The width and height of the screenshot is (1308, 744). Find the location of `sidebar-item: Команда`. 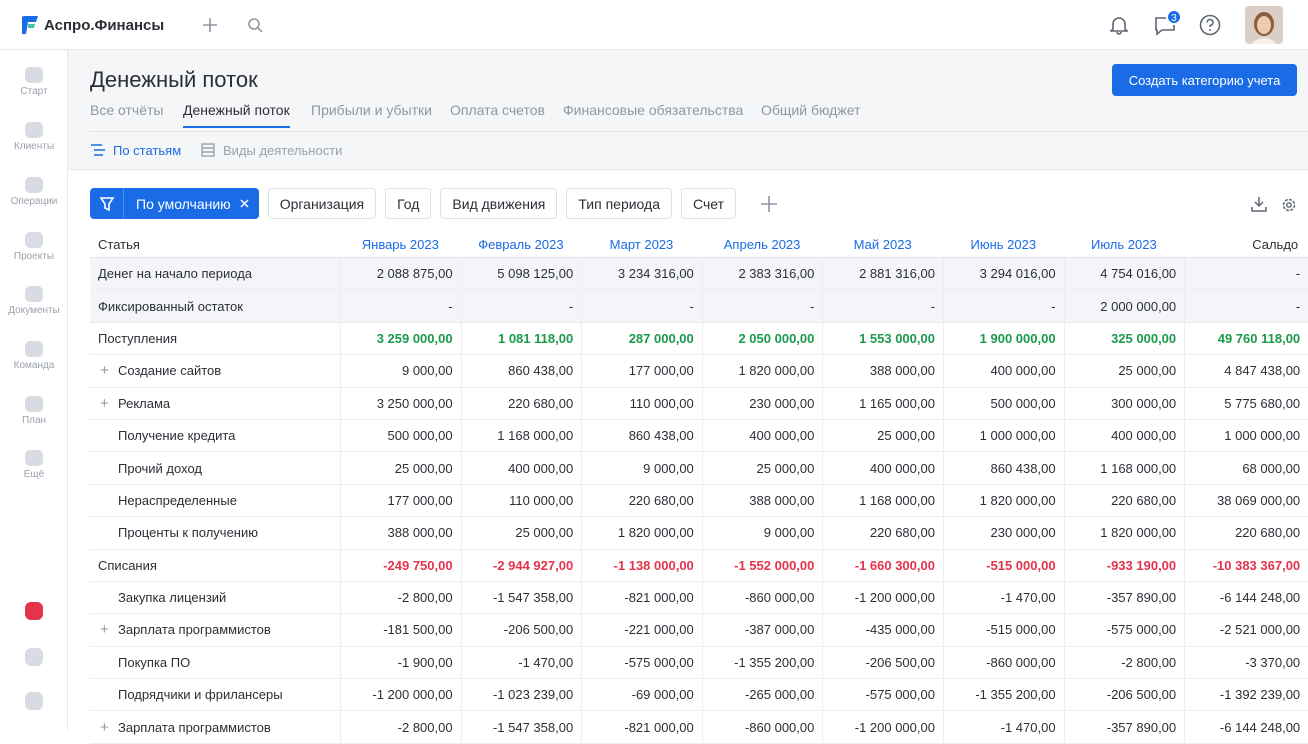

sidebar-item: Команда is located at coordinates (34, 356).